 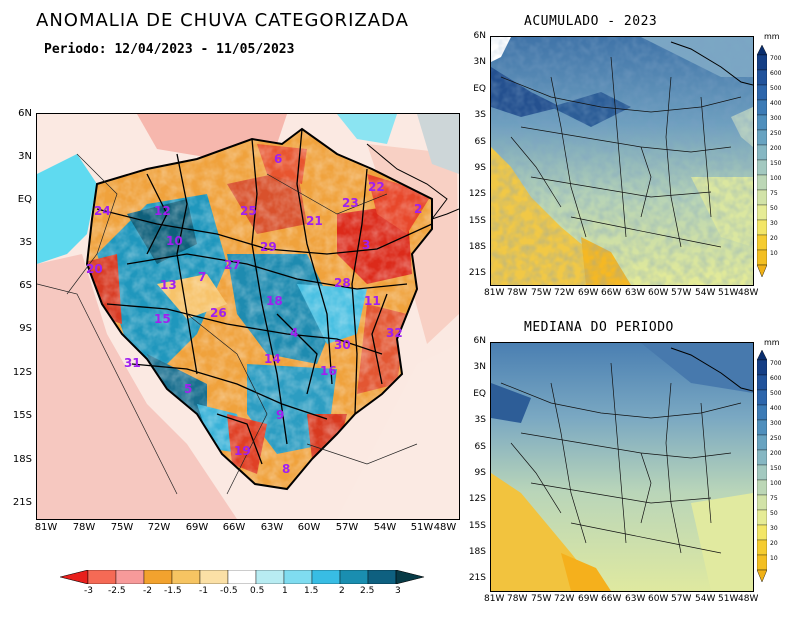 What do you see at coordinates (480, 473) in the screenshot?
I see `med-lat-tick: 9S` at bounding box center [480, 473].